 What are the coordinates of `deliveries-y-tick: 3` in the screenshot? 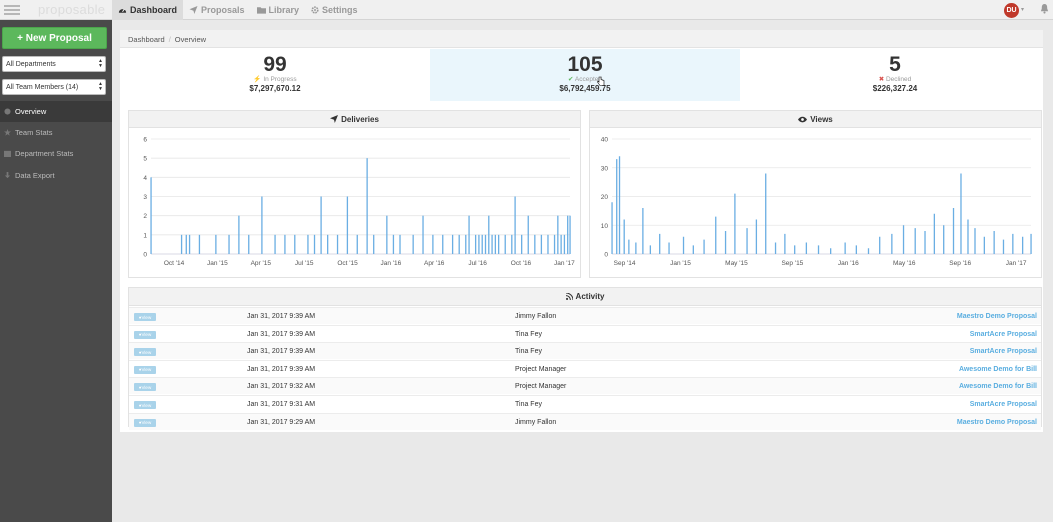 It's located at (145, 197).